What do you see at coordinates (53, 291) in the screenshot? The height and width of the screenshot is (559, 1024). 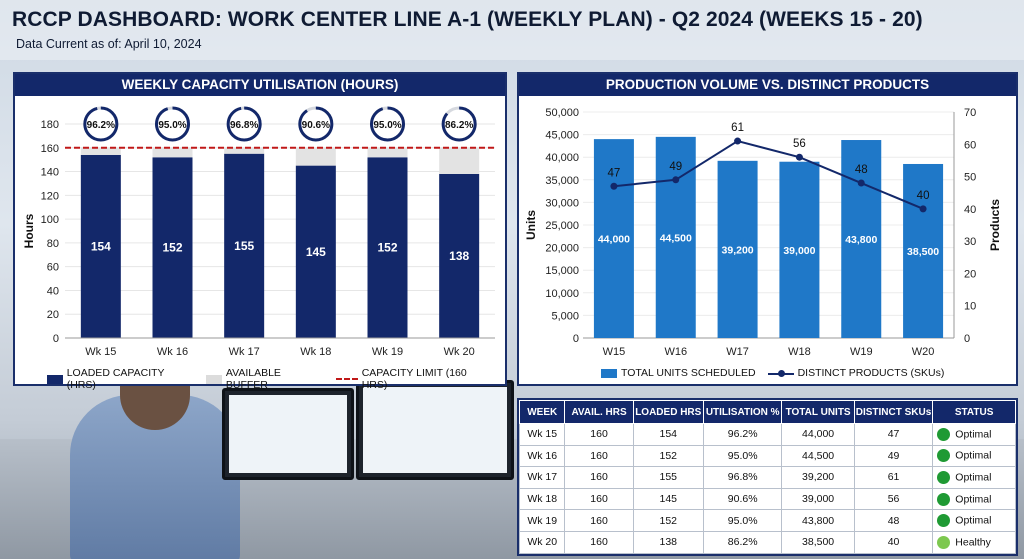 I see `y-tick-label: 40` at bounding box center [53, 291].